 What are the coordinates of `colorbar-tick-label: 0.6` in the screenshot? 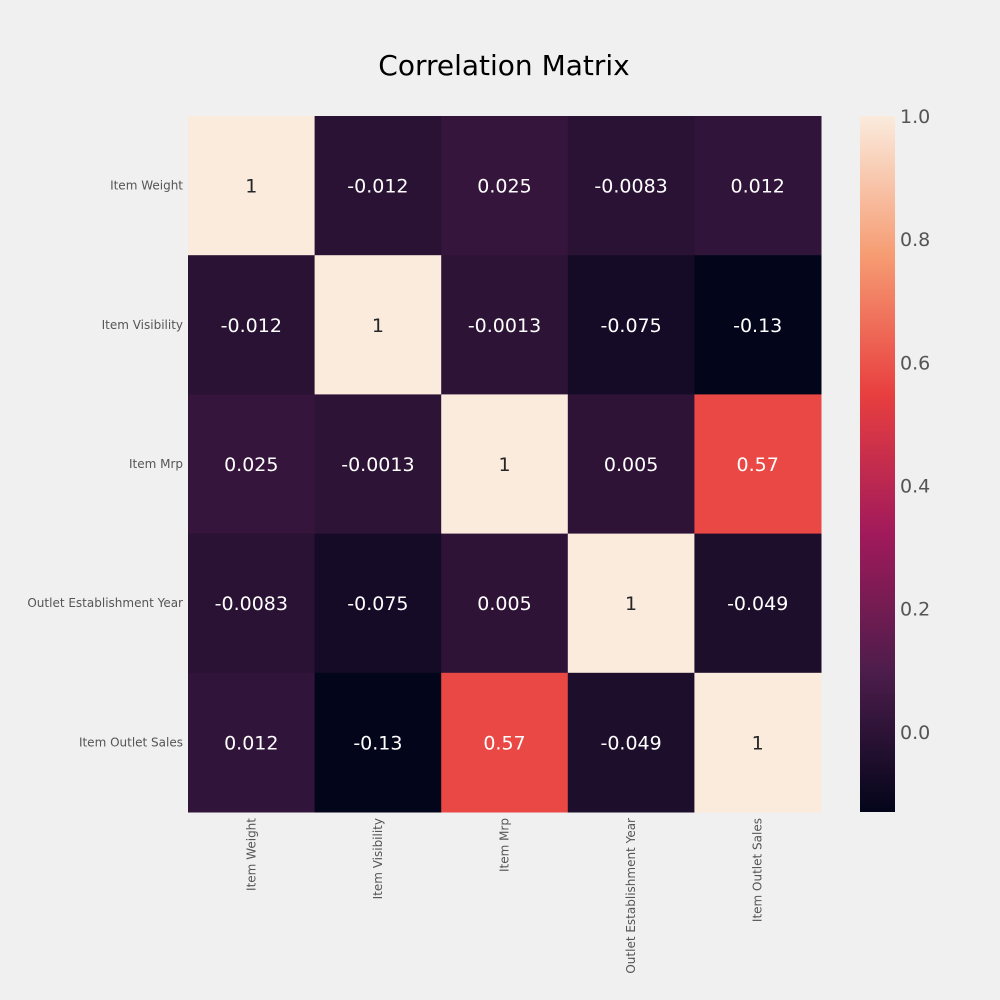 It's located at (915, 363).